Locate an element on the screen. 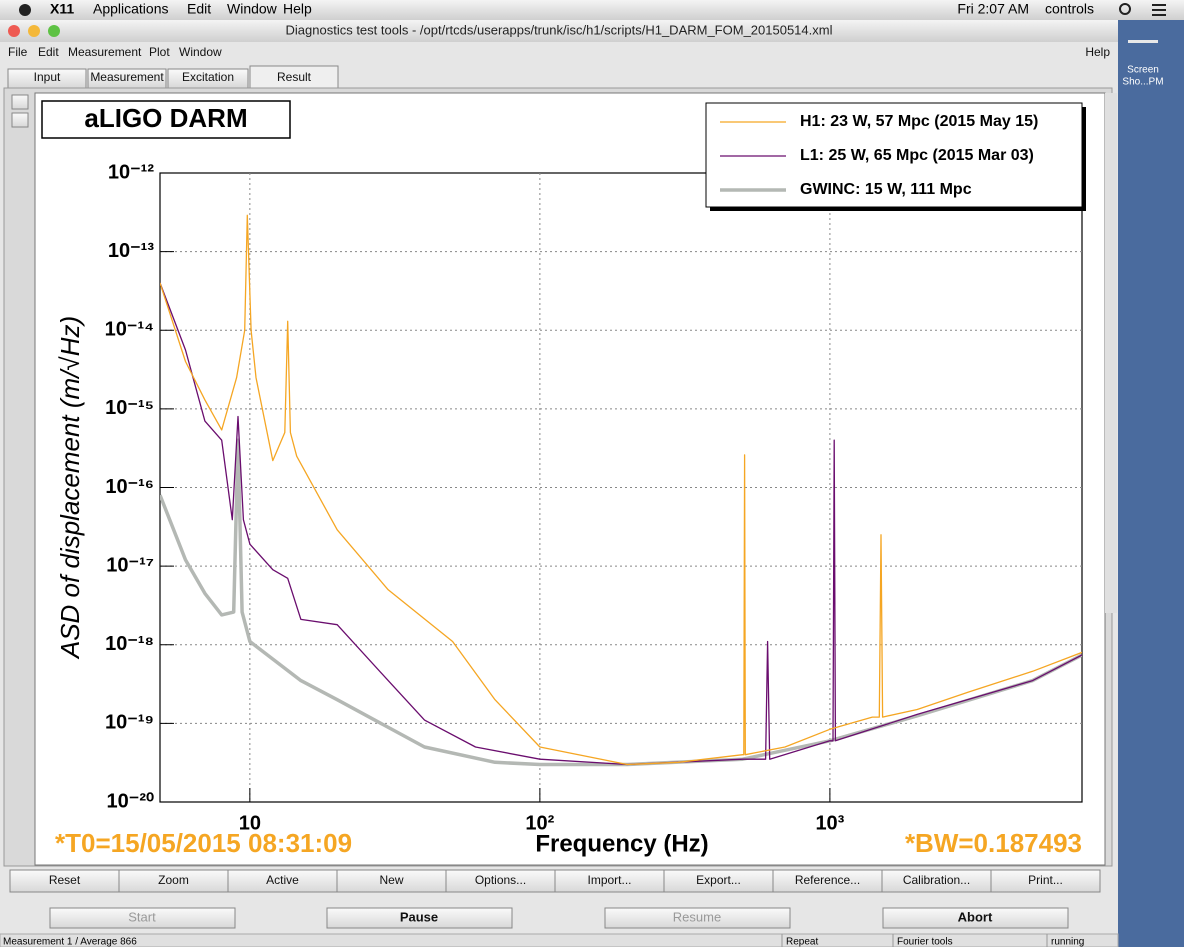  tabs: Input Measurement Excitation Result is located at coordinates (173, 77).